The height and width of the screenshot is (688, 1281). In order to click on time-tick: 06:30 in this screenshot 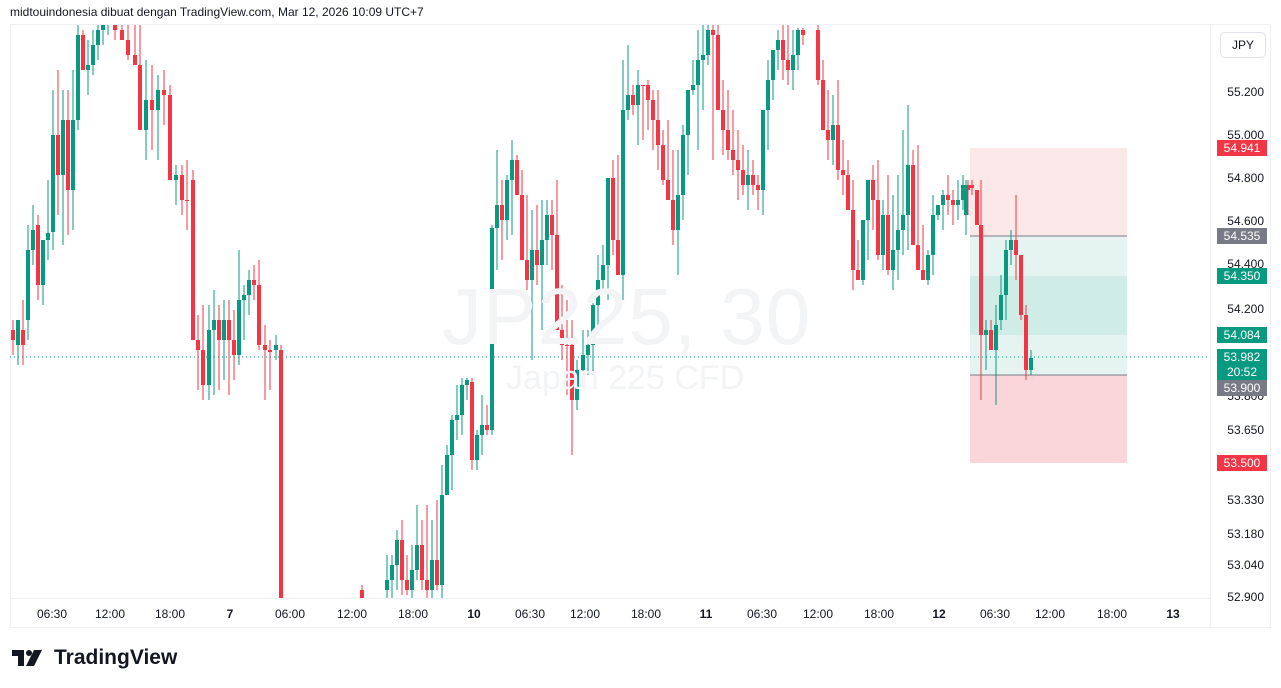, I will do `click(762, 614)`.